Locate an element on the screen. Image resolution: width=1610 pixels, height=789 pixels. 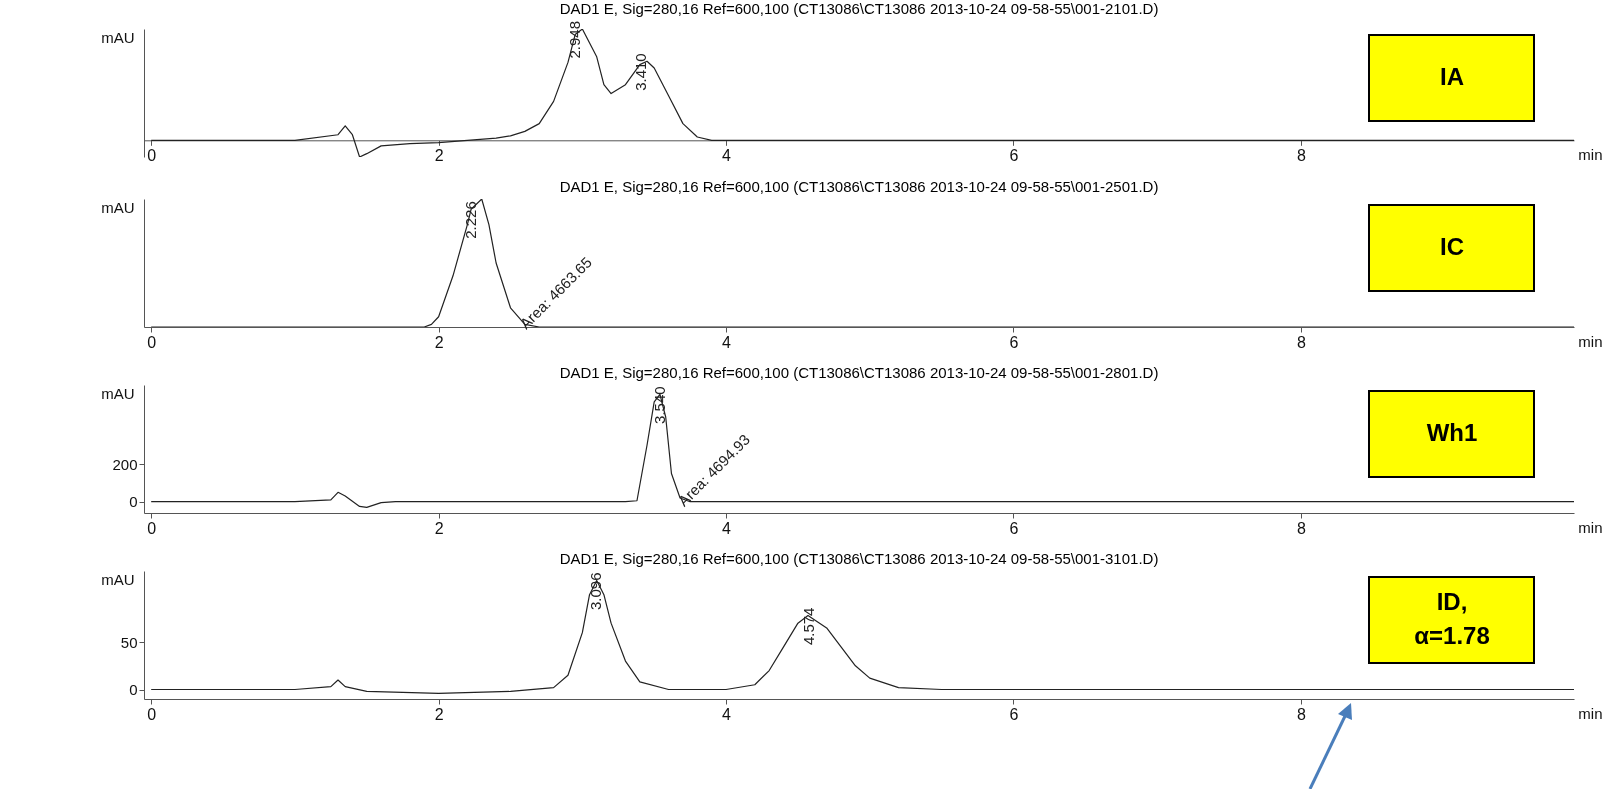
chart-title: DAD1 E, Sig=280,16 Ref=600,100 (CT13086\CT13086 2013-10-24 09-58-55\001-2101.D) is located at coordinates (859, 8).